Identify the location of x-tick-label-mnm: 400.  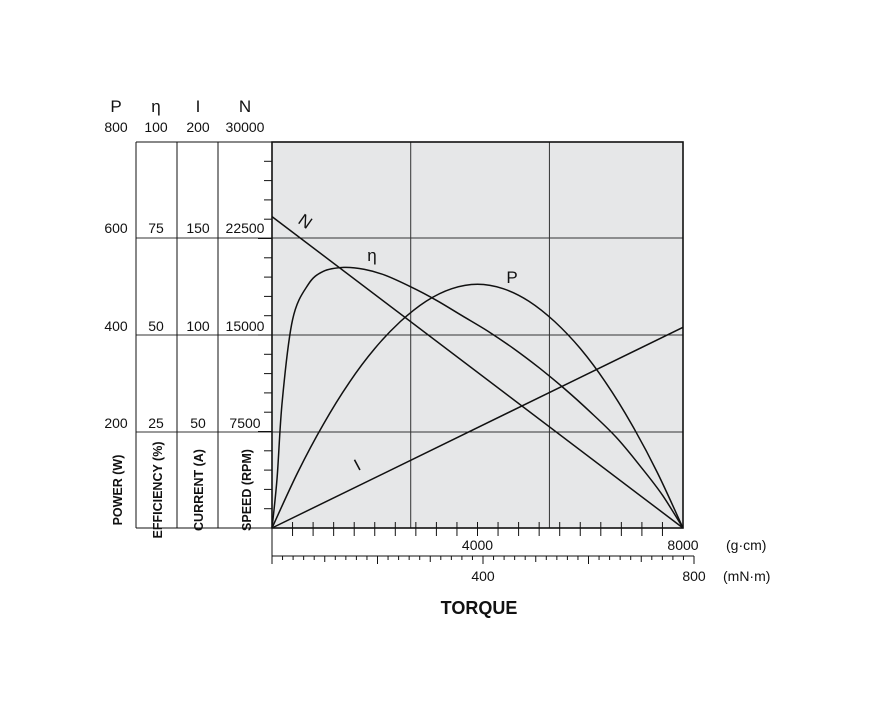
(483, 576).